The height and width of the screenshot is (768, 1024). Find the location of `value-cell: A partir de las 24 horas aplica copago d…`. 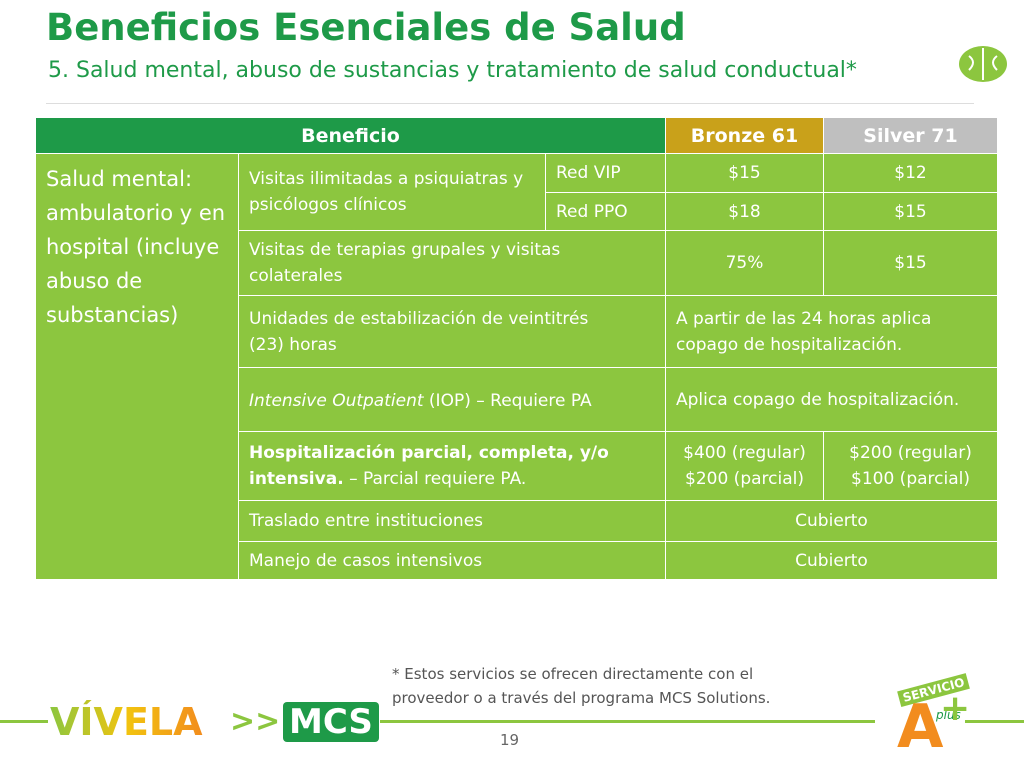

value-cell: A partir de las 24 horas aplica copago d… is located at coordinates (831, 331).